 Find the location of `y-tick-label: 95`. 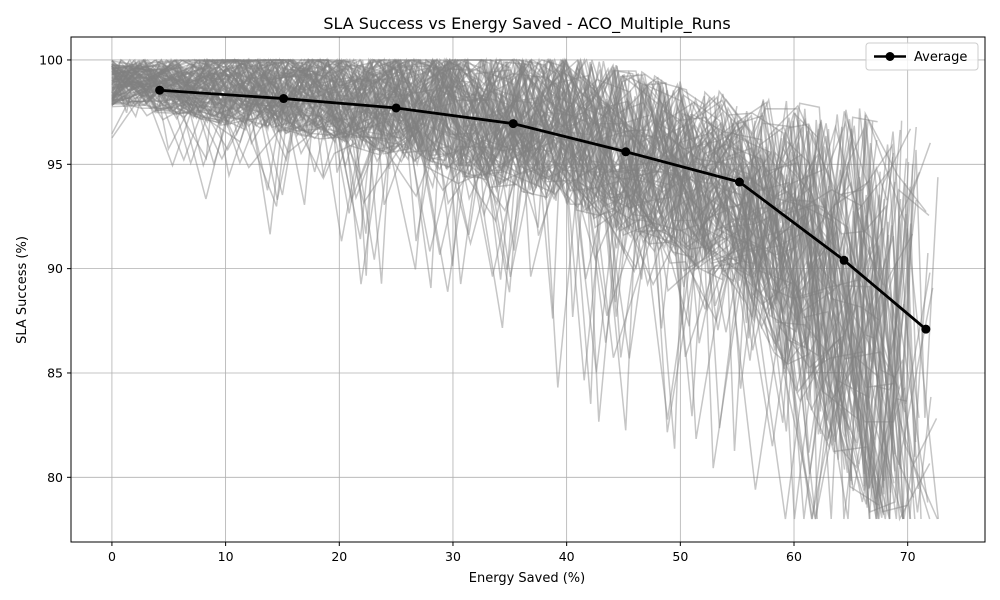

y-tick-label: 95 is located at coordinates (55, 164).